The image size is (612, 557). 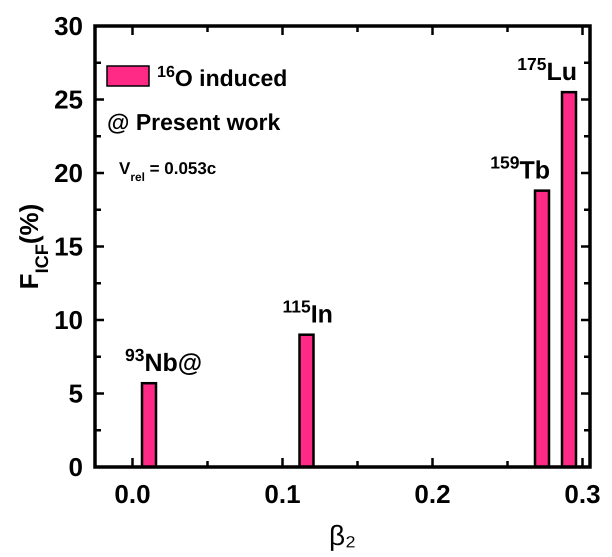 What do you see at coordinates (193, 122) in the screenshot?
I see `annotation: @ Present work` at bounding box center [193, 122].